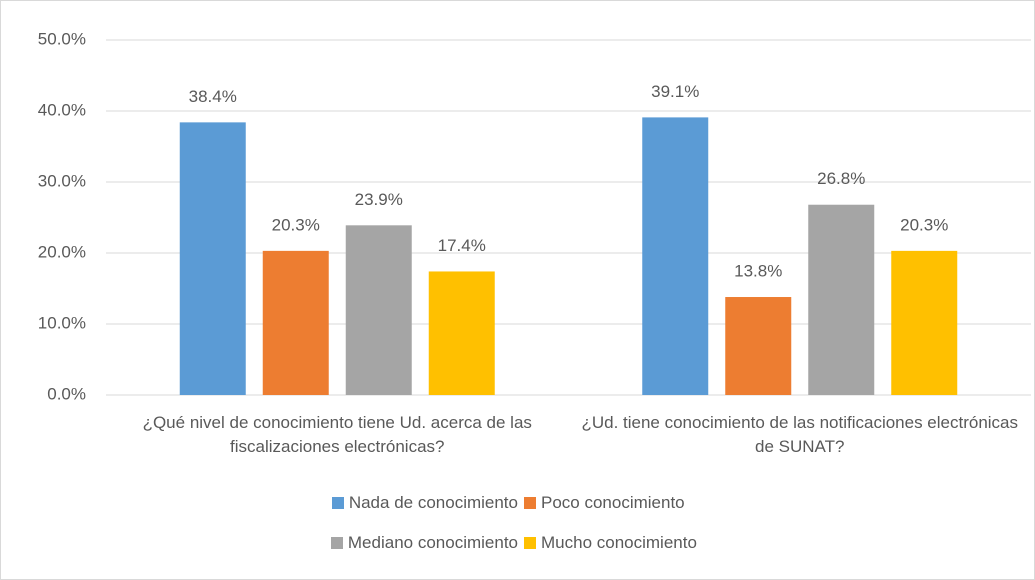 The width and height of the screenshot is (1035, 580). I want to click on data-label: 23.9%, so click(379, 199).